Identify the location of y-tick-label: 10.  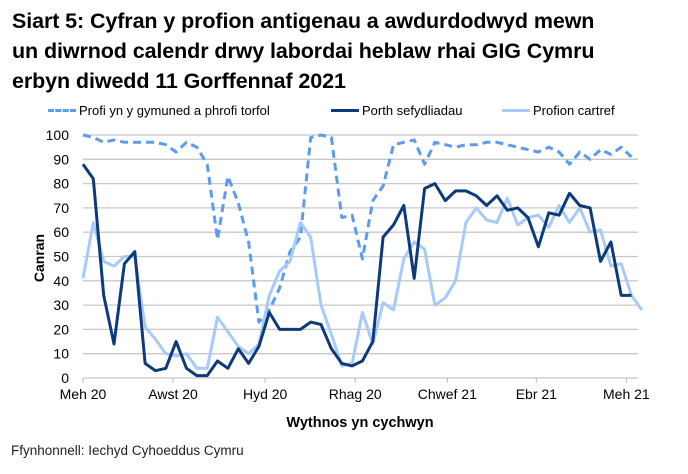
(61, 354).